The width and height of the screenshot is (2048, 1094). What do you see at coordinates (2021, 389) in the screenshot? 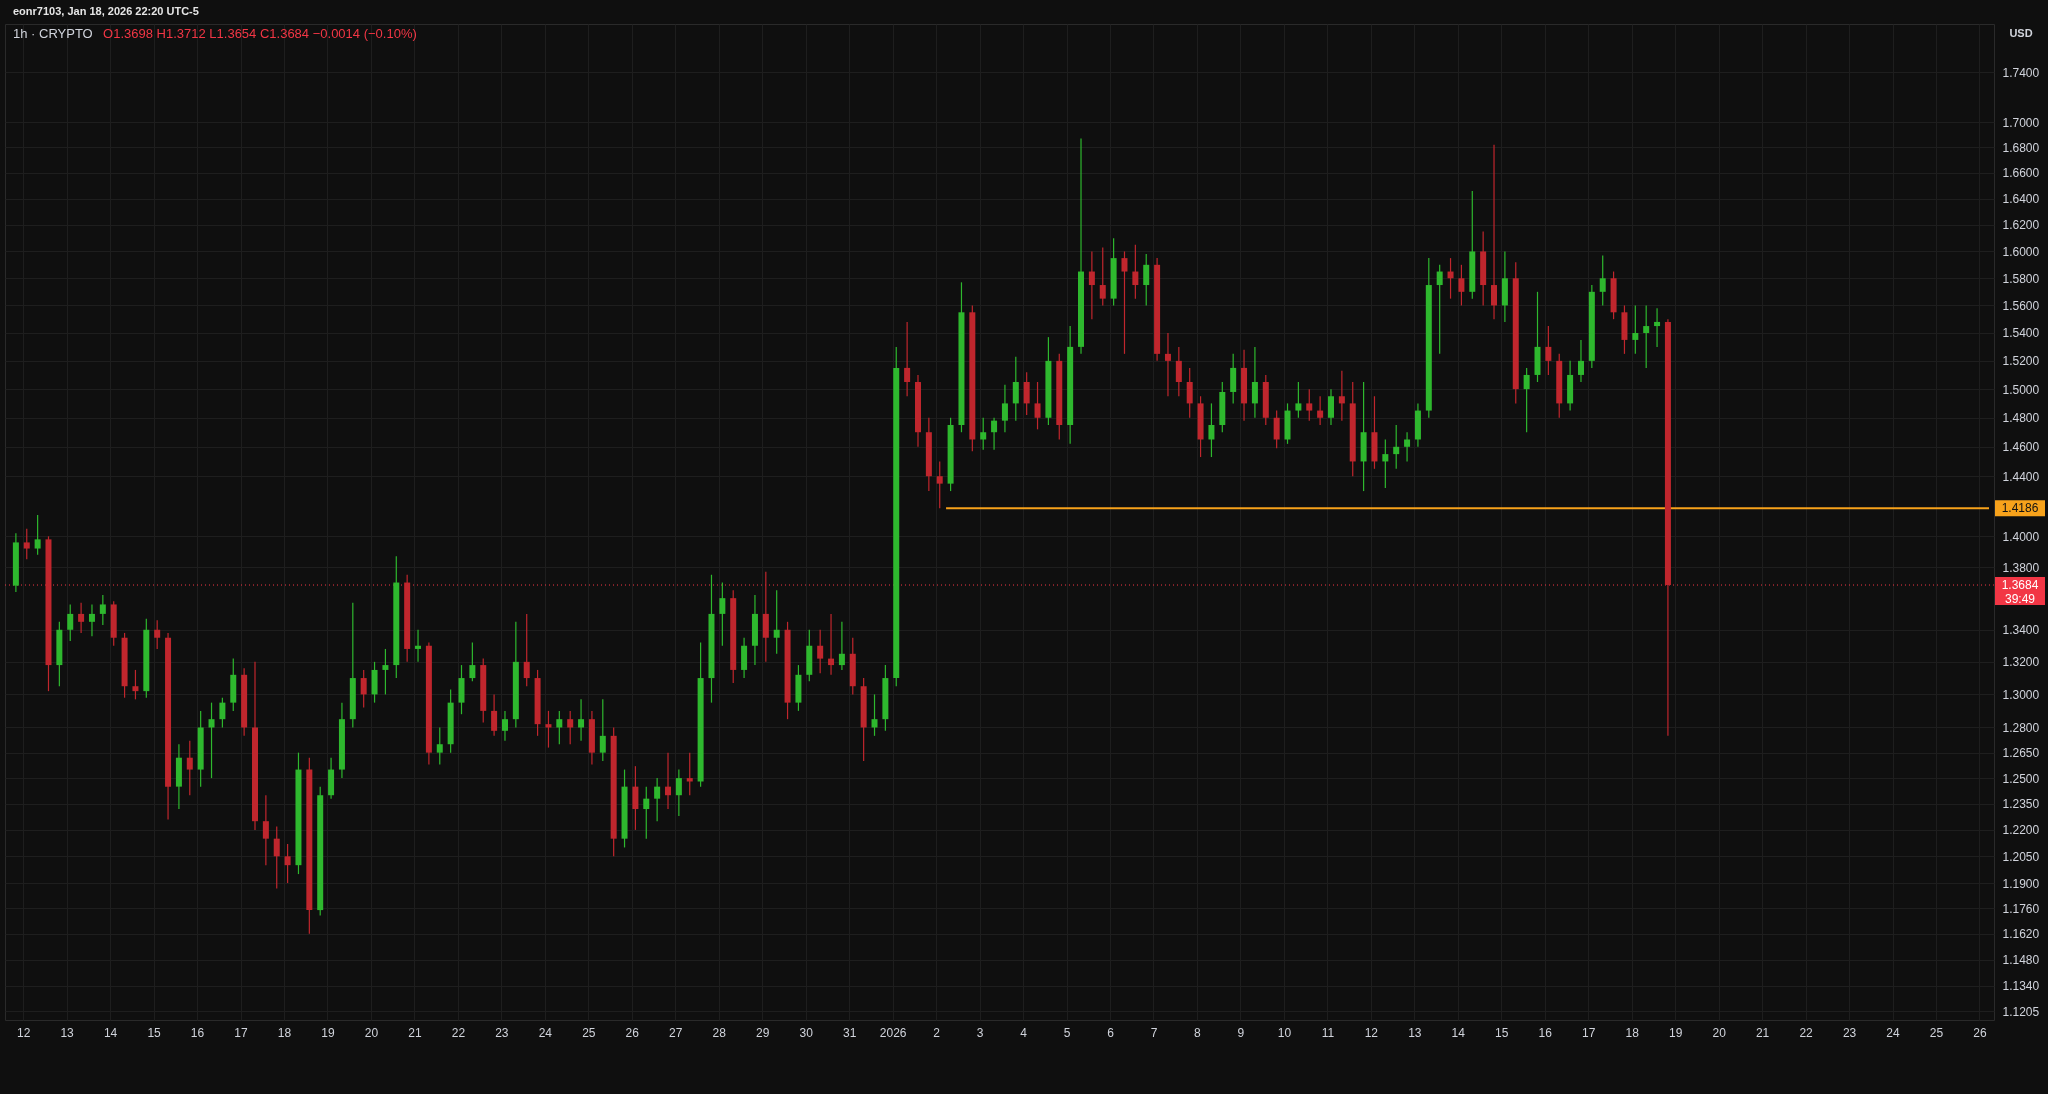
I see `y-tick-label: 1.5000` at bounding box center [2021, 389].